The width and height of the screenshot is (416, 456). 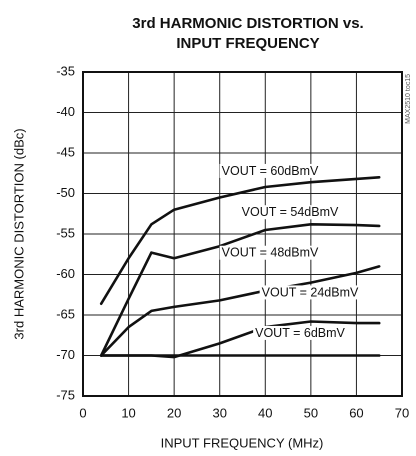 I want to click on y-tick-label: -55, so click(x=65, y=232).